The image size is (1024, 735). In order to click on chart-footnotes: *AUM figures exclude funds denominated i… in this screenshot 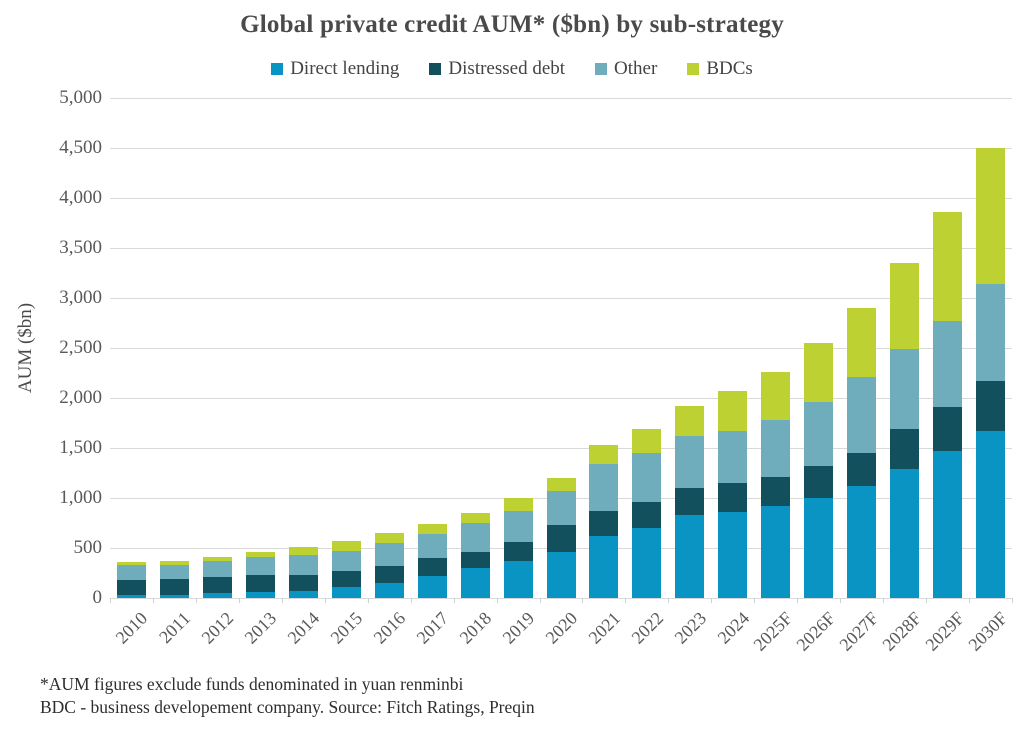, I will do `click(287, 696)`.